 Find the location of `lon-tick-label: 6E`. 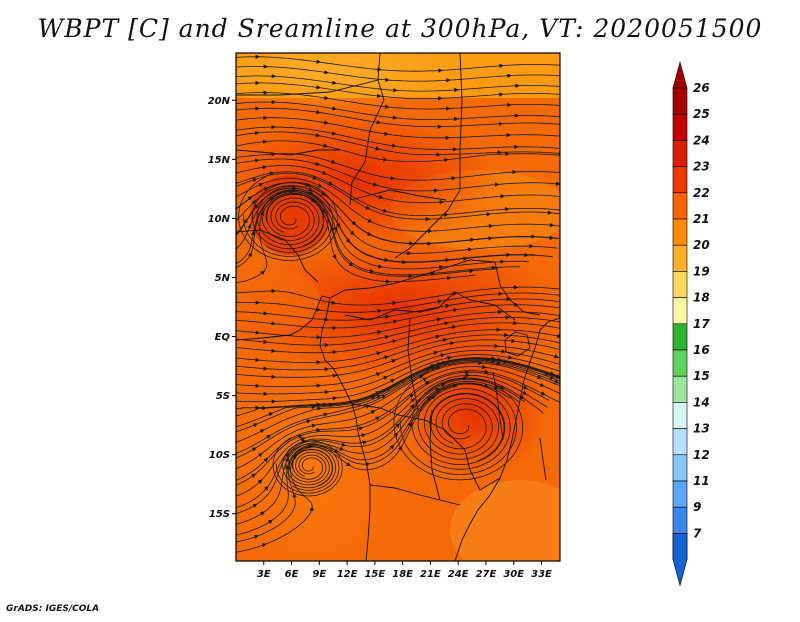

lon-tick-label: 6E is located at coordinates (292, 574).